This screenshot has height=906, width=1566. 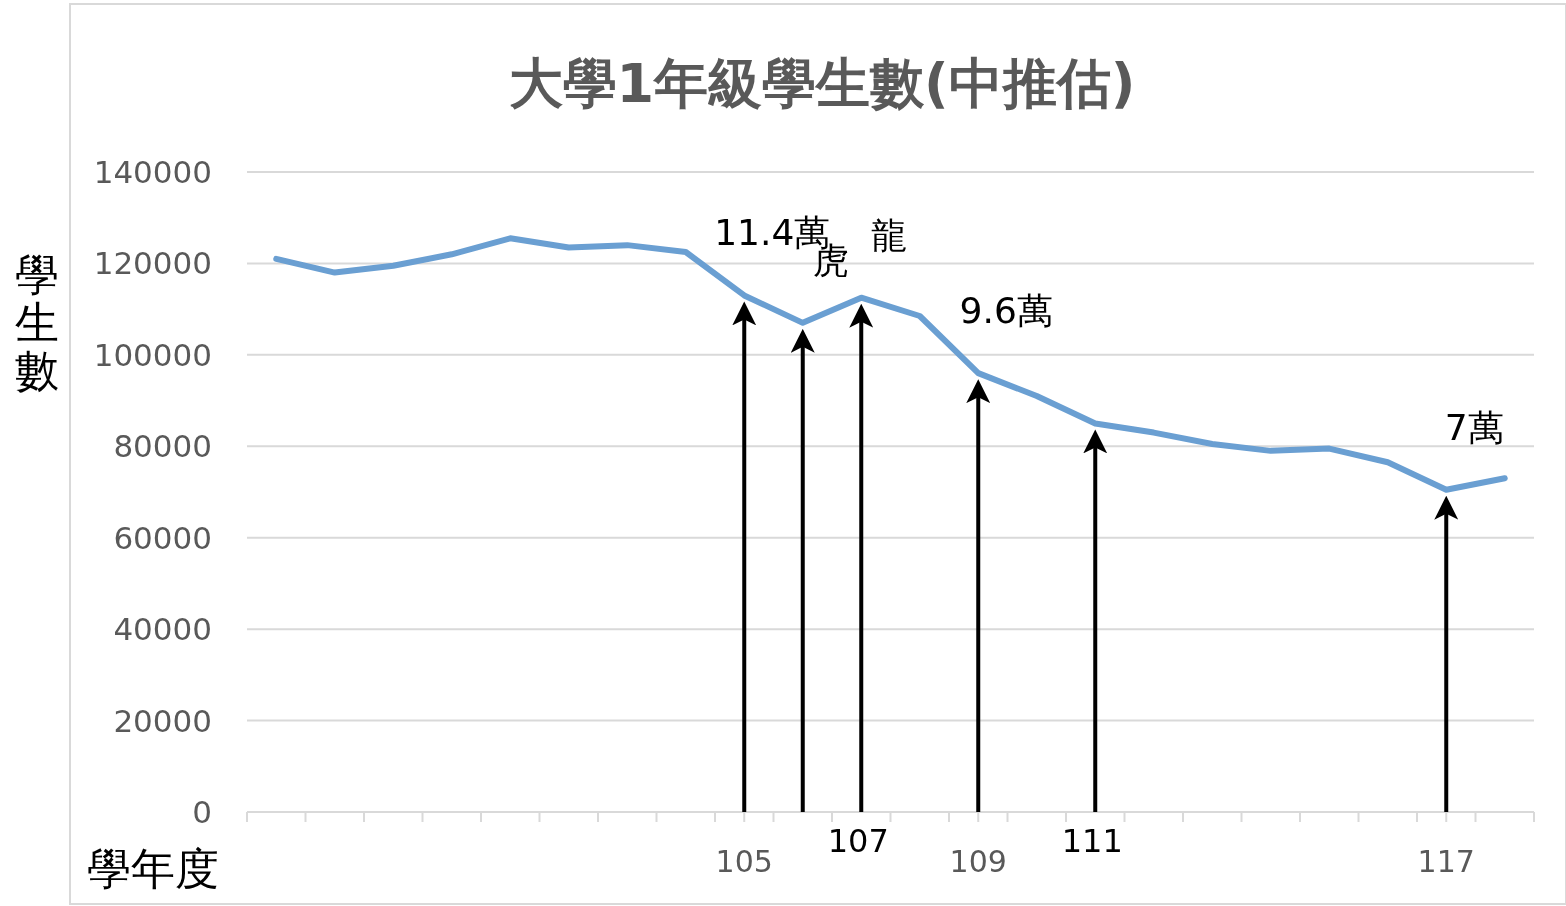 What do you see at coordinates (162, 629) in the screenshot?
I see `y-tick-label: 40000` at bounding box center [162, 629].